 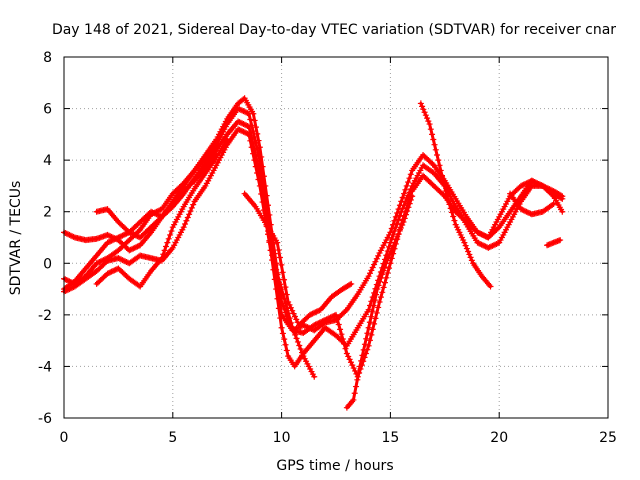 What do you see at coordinates (172, 438) in the screenshot?
I see `x-tick-label: 5` at bounding box center [172, 438].